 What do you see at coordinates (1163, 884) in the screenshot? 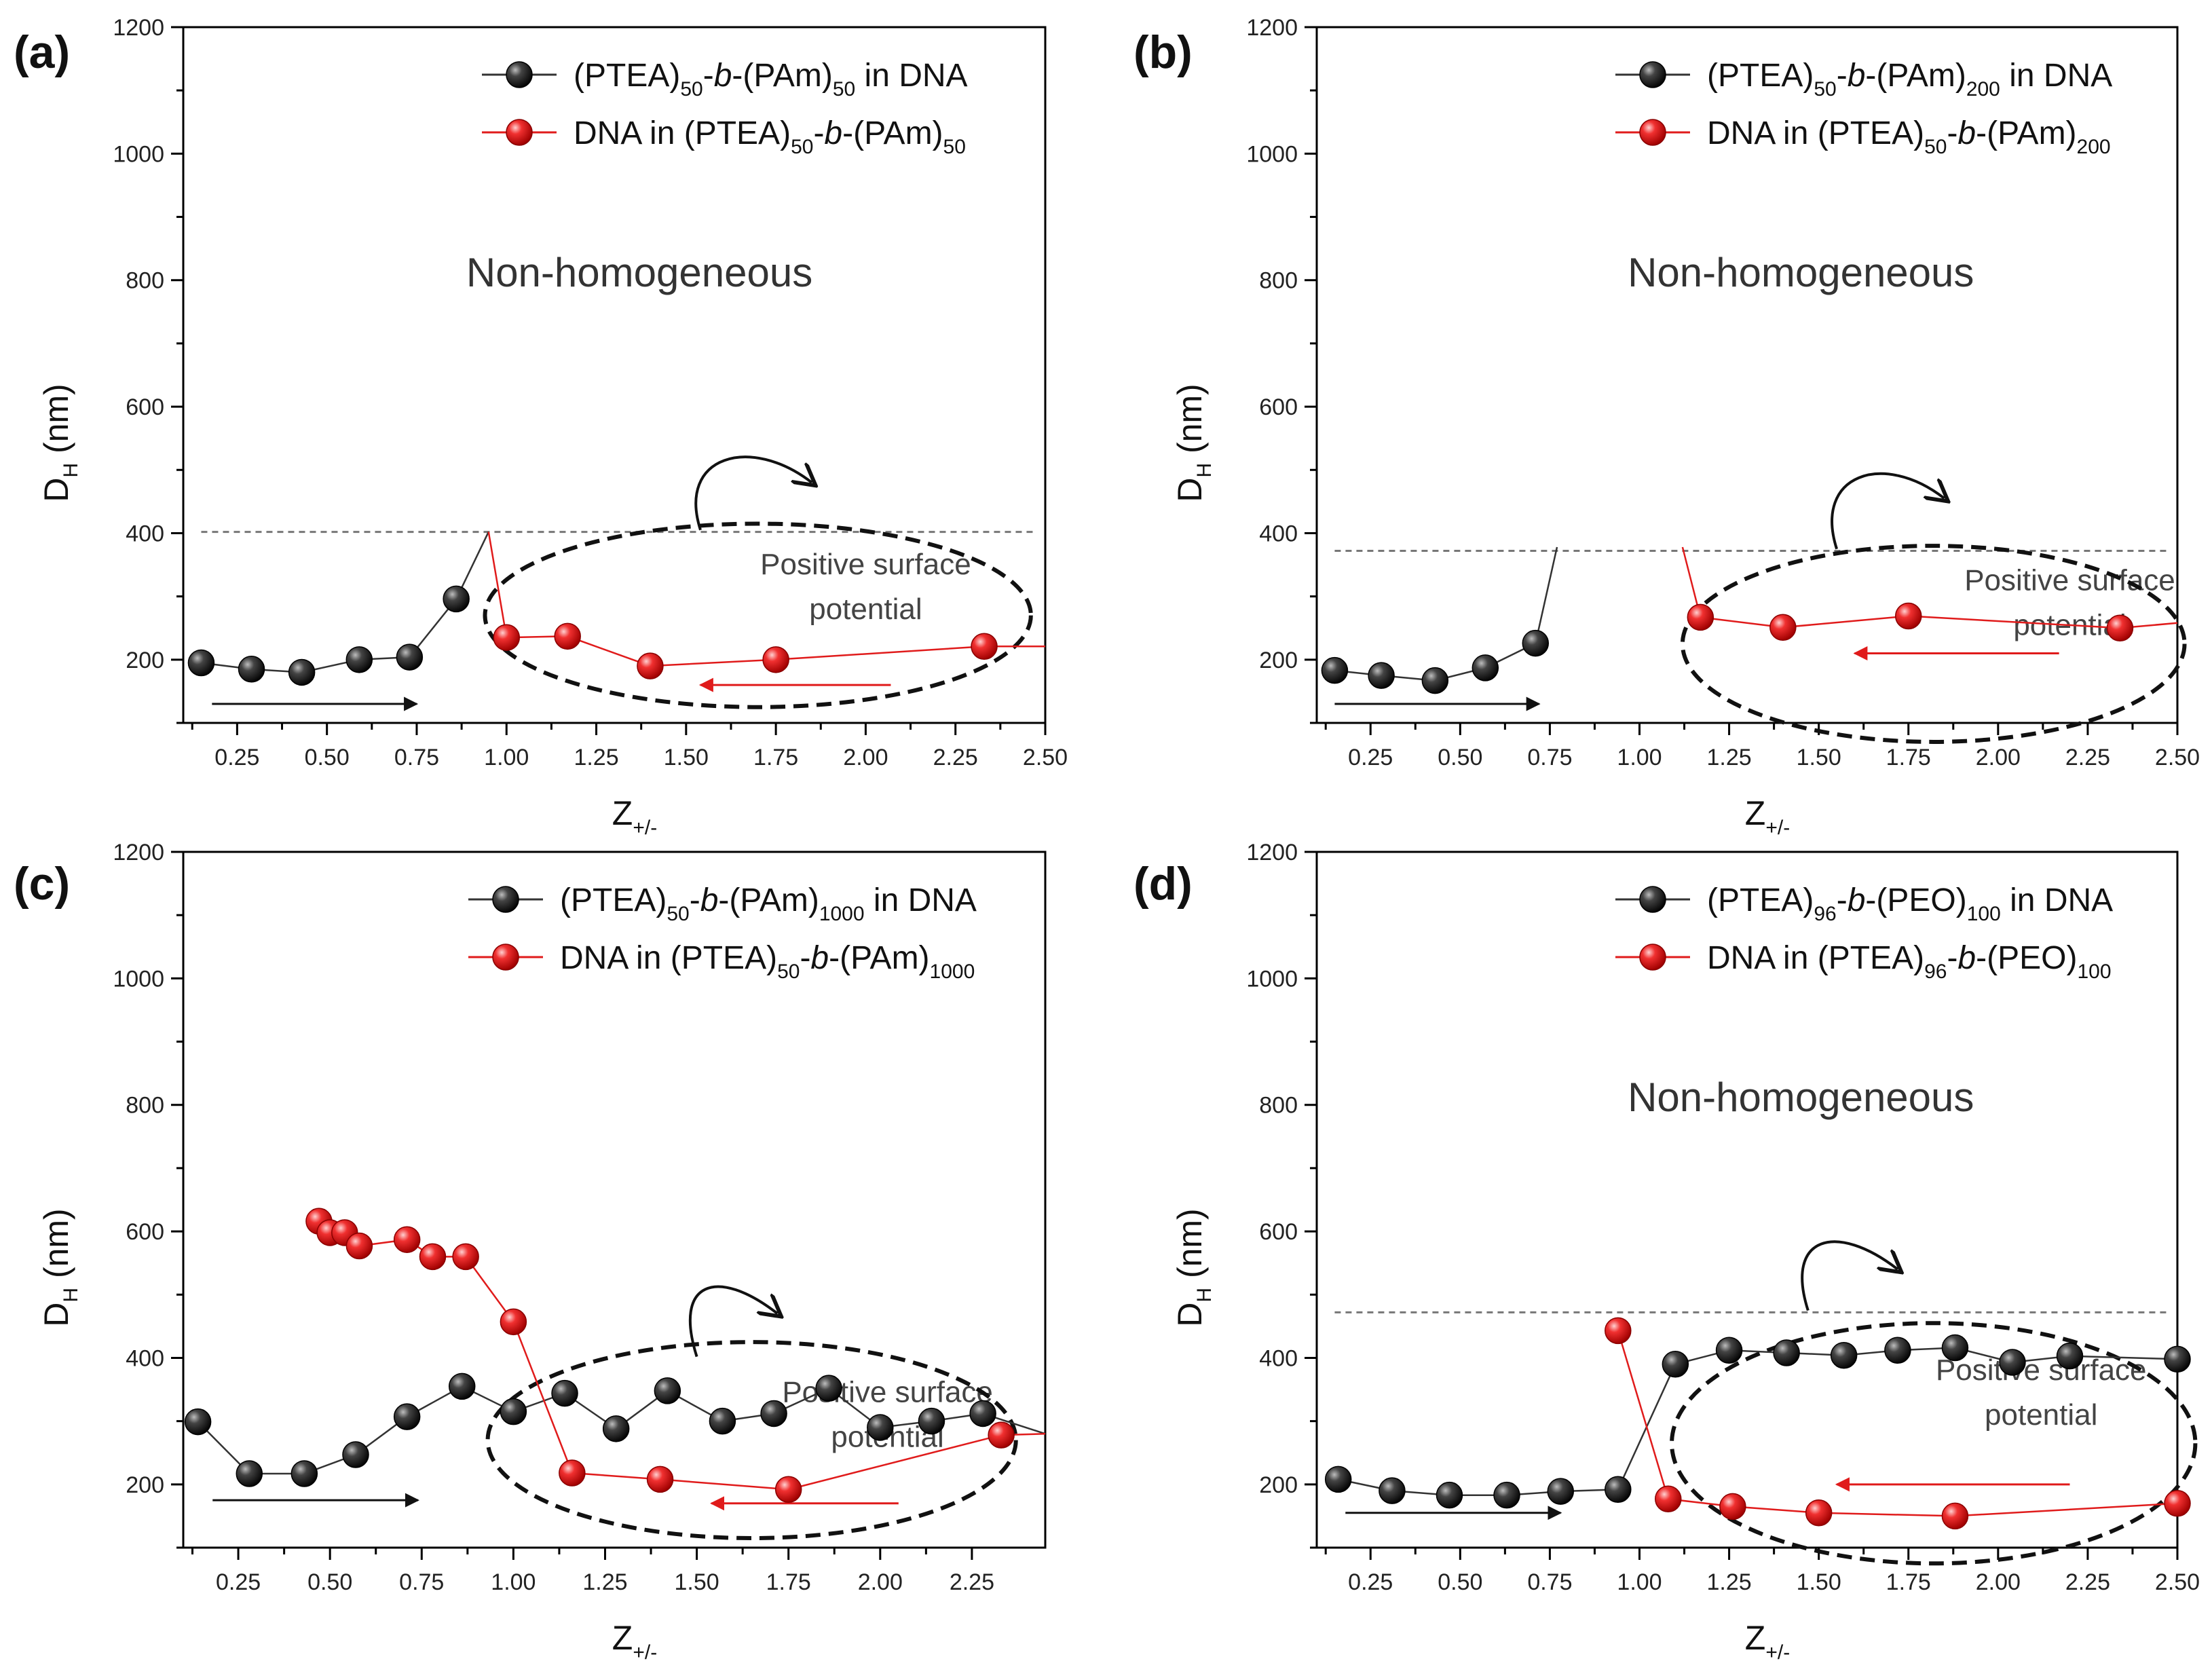
I see `panel-label: (d)` at bounding box center [1163, 884].